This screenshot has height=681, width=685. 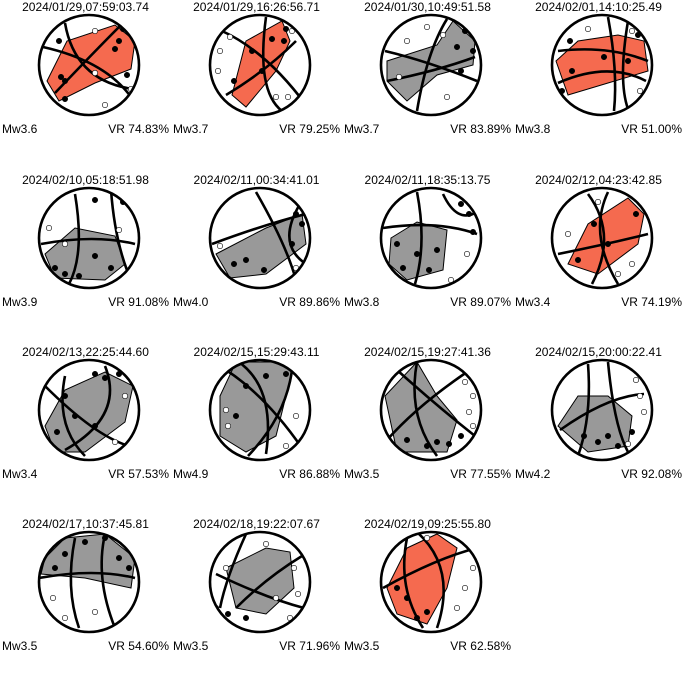 What do you see at coordinates (651, 474) in the screenshot?
I see `variance-reduction-label: VR 92.08%` at bounding box center [651, 474].